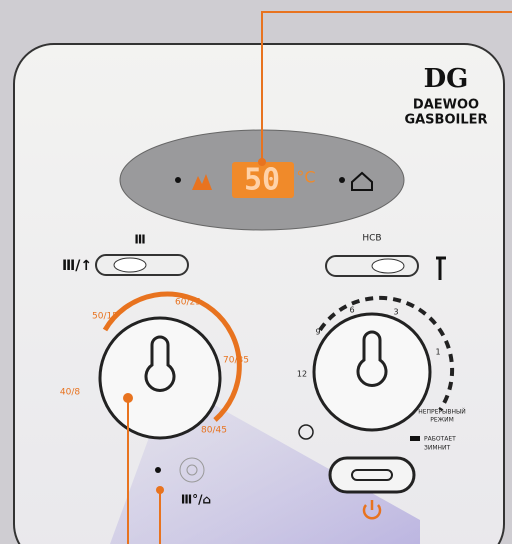 Image resolution: width=512 pixels, height=544 pixels. I want to click on brand-logo: DG, so click(446, 79).